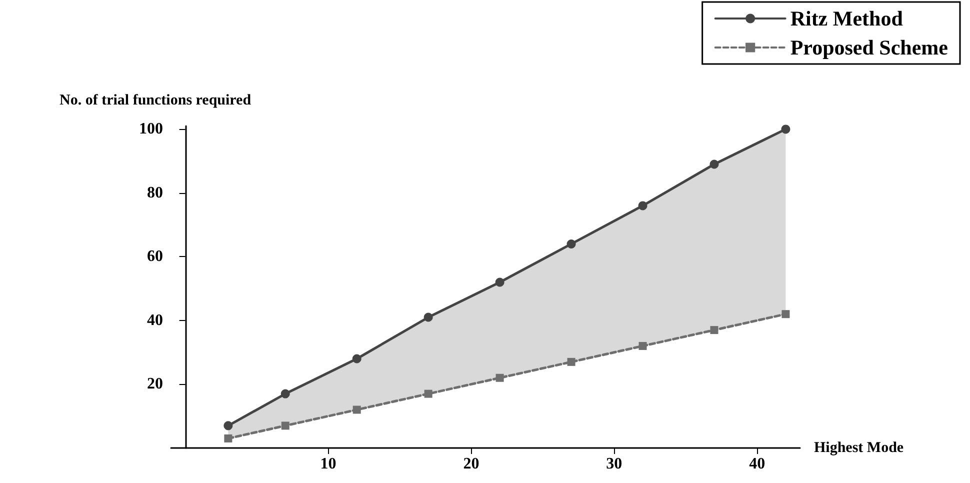 The image size is (970, 483). I want to click on x-tick-label: 40, so click(757, 464).